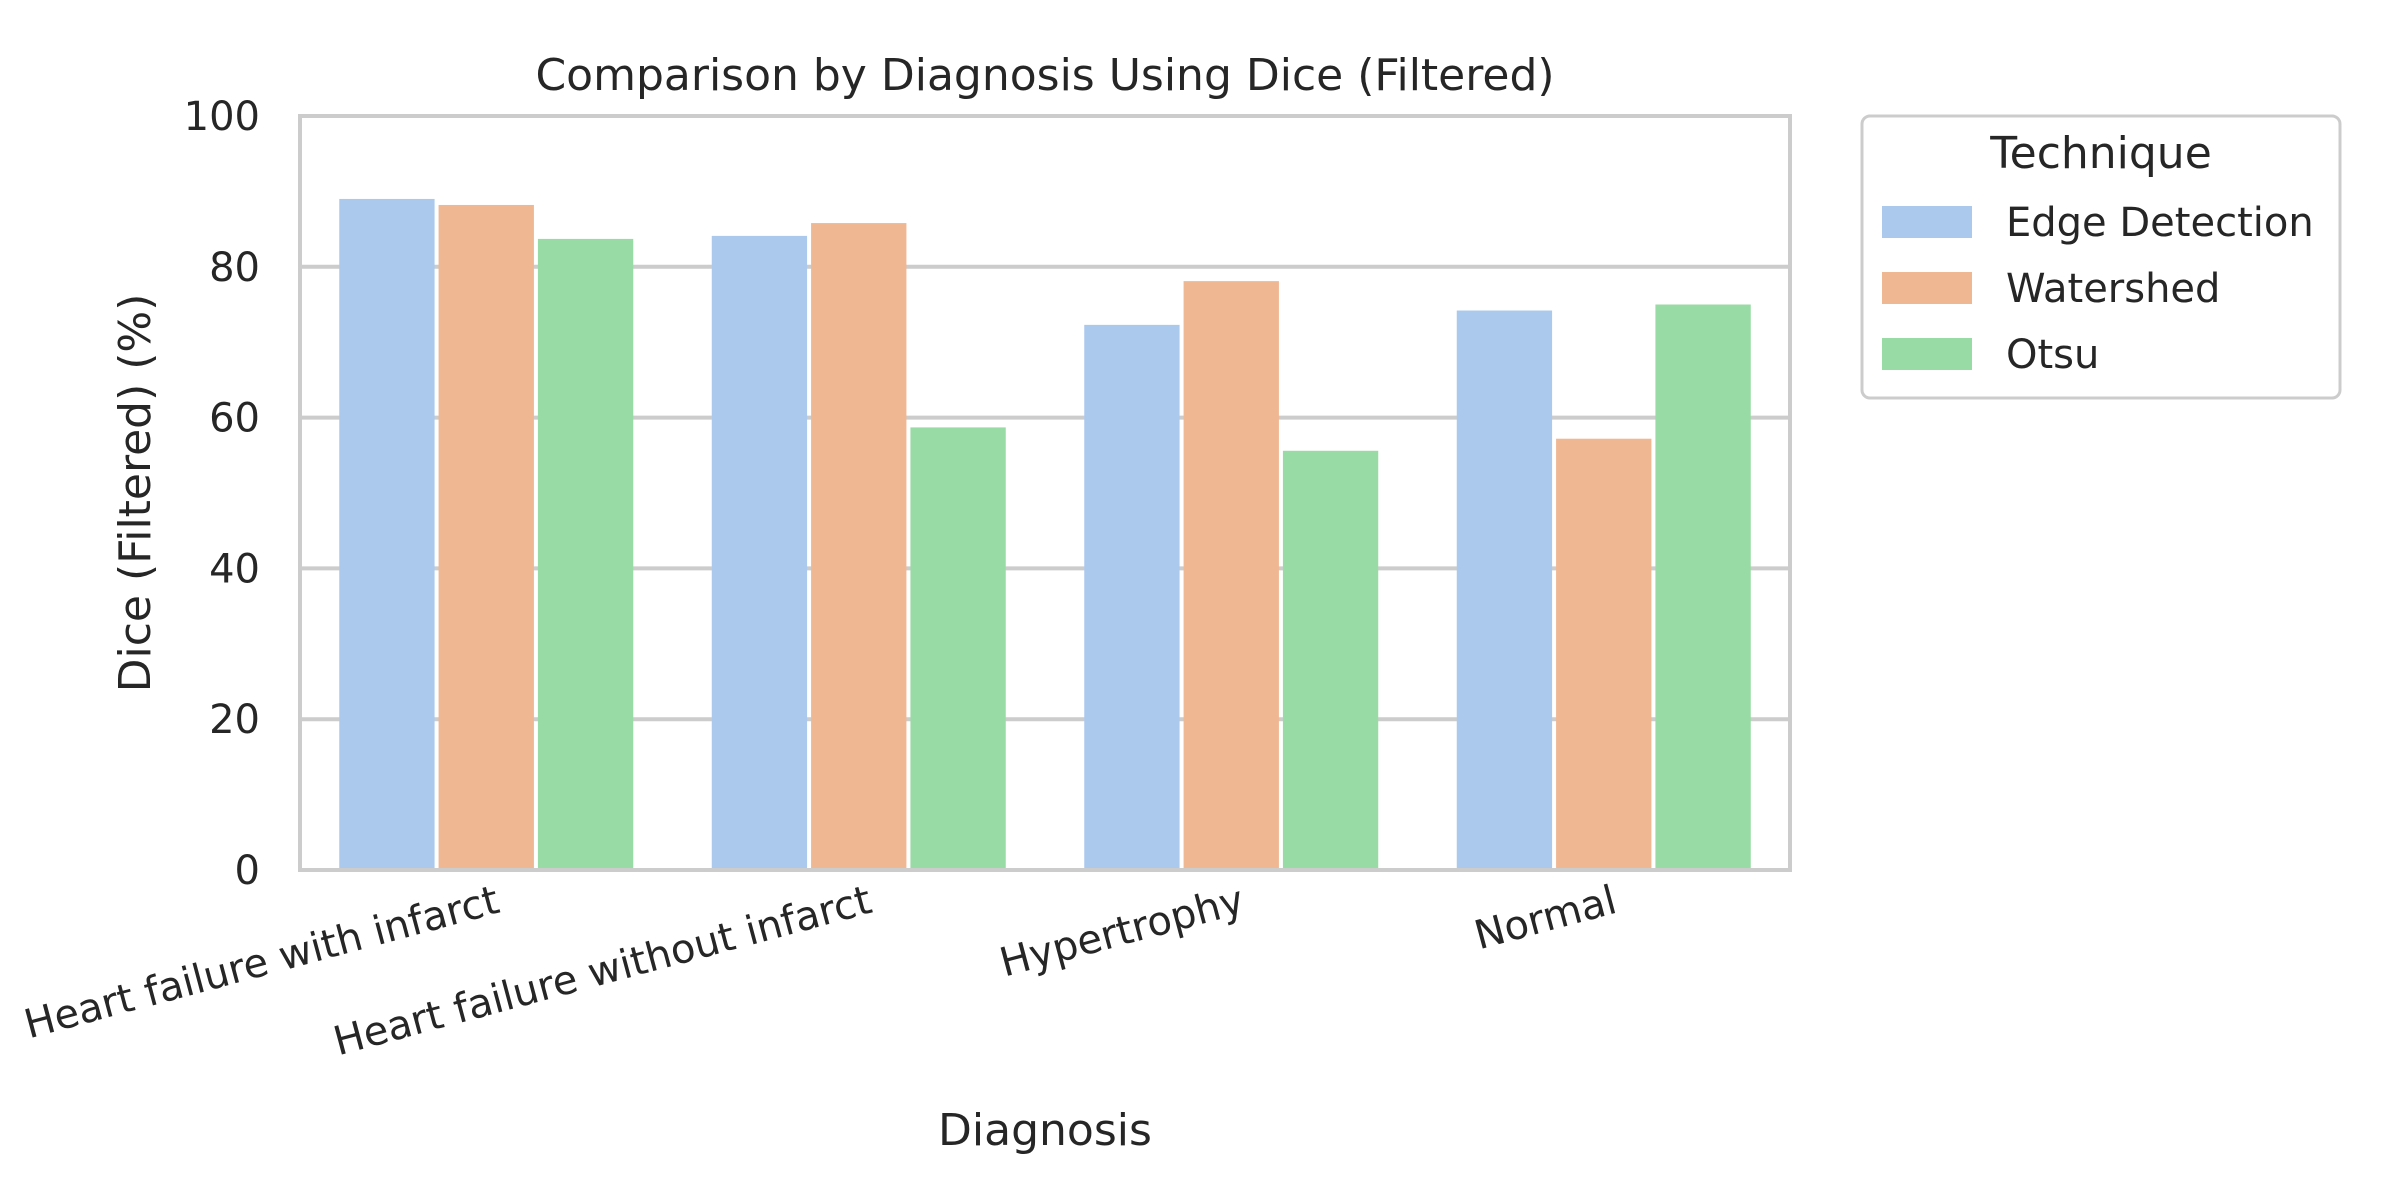  I want to click on legend-items: Edge Detection Watershed Otsu, so click(2098, 289).